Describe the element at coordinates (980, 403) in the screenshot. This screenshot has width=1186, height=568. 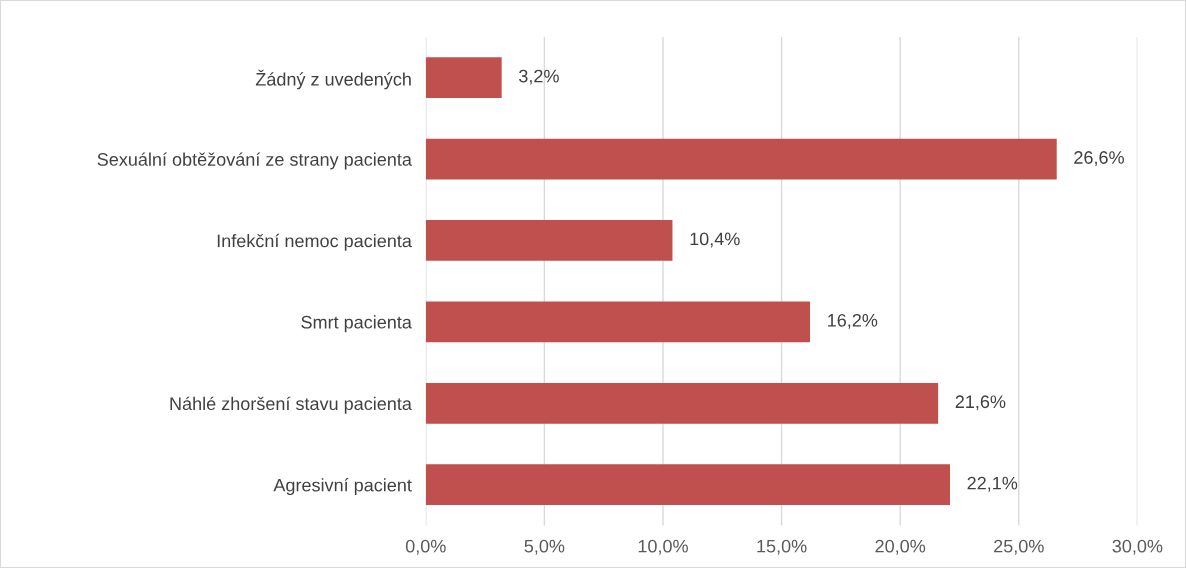
I see `data-label: 21,6%` at that location.